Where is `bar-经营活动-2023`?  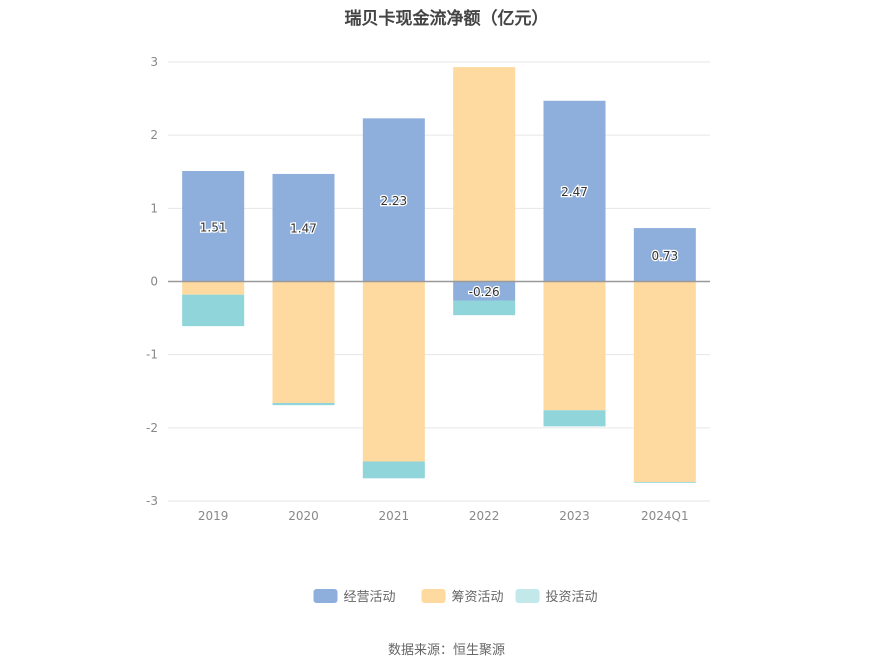 bar-经营活动-2023 is located at coordinates (574, 191).